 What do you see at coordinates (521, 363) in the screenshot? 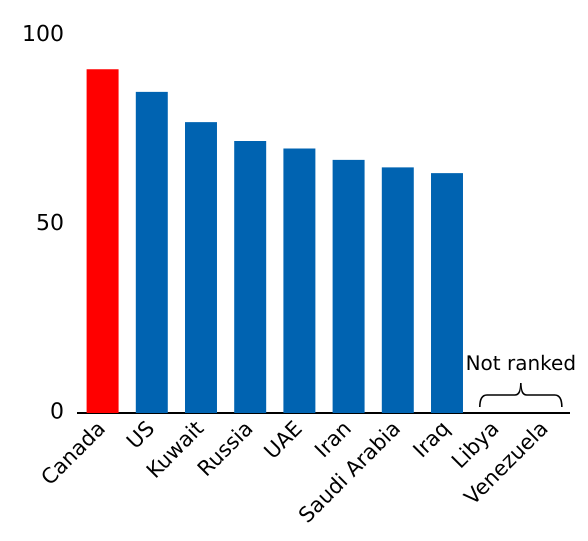
I see `annotation: Not ranked` at bounding box center [521, 363].